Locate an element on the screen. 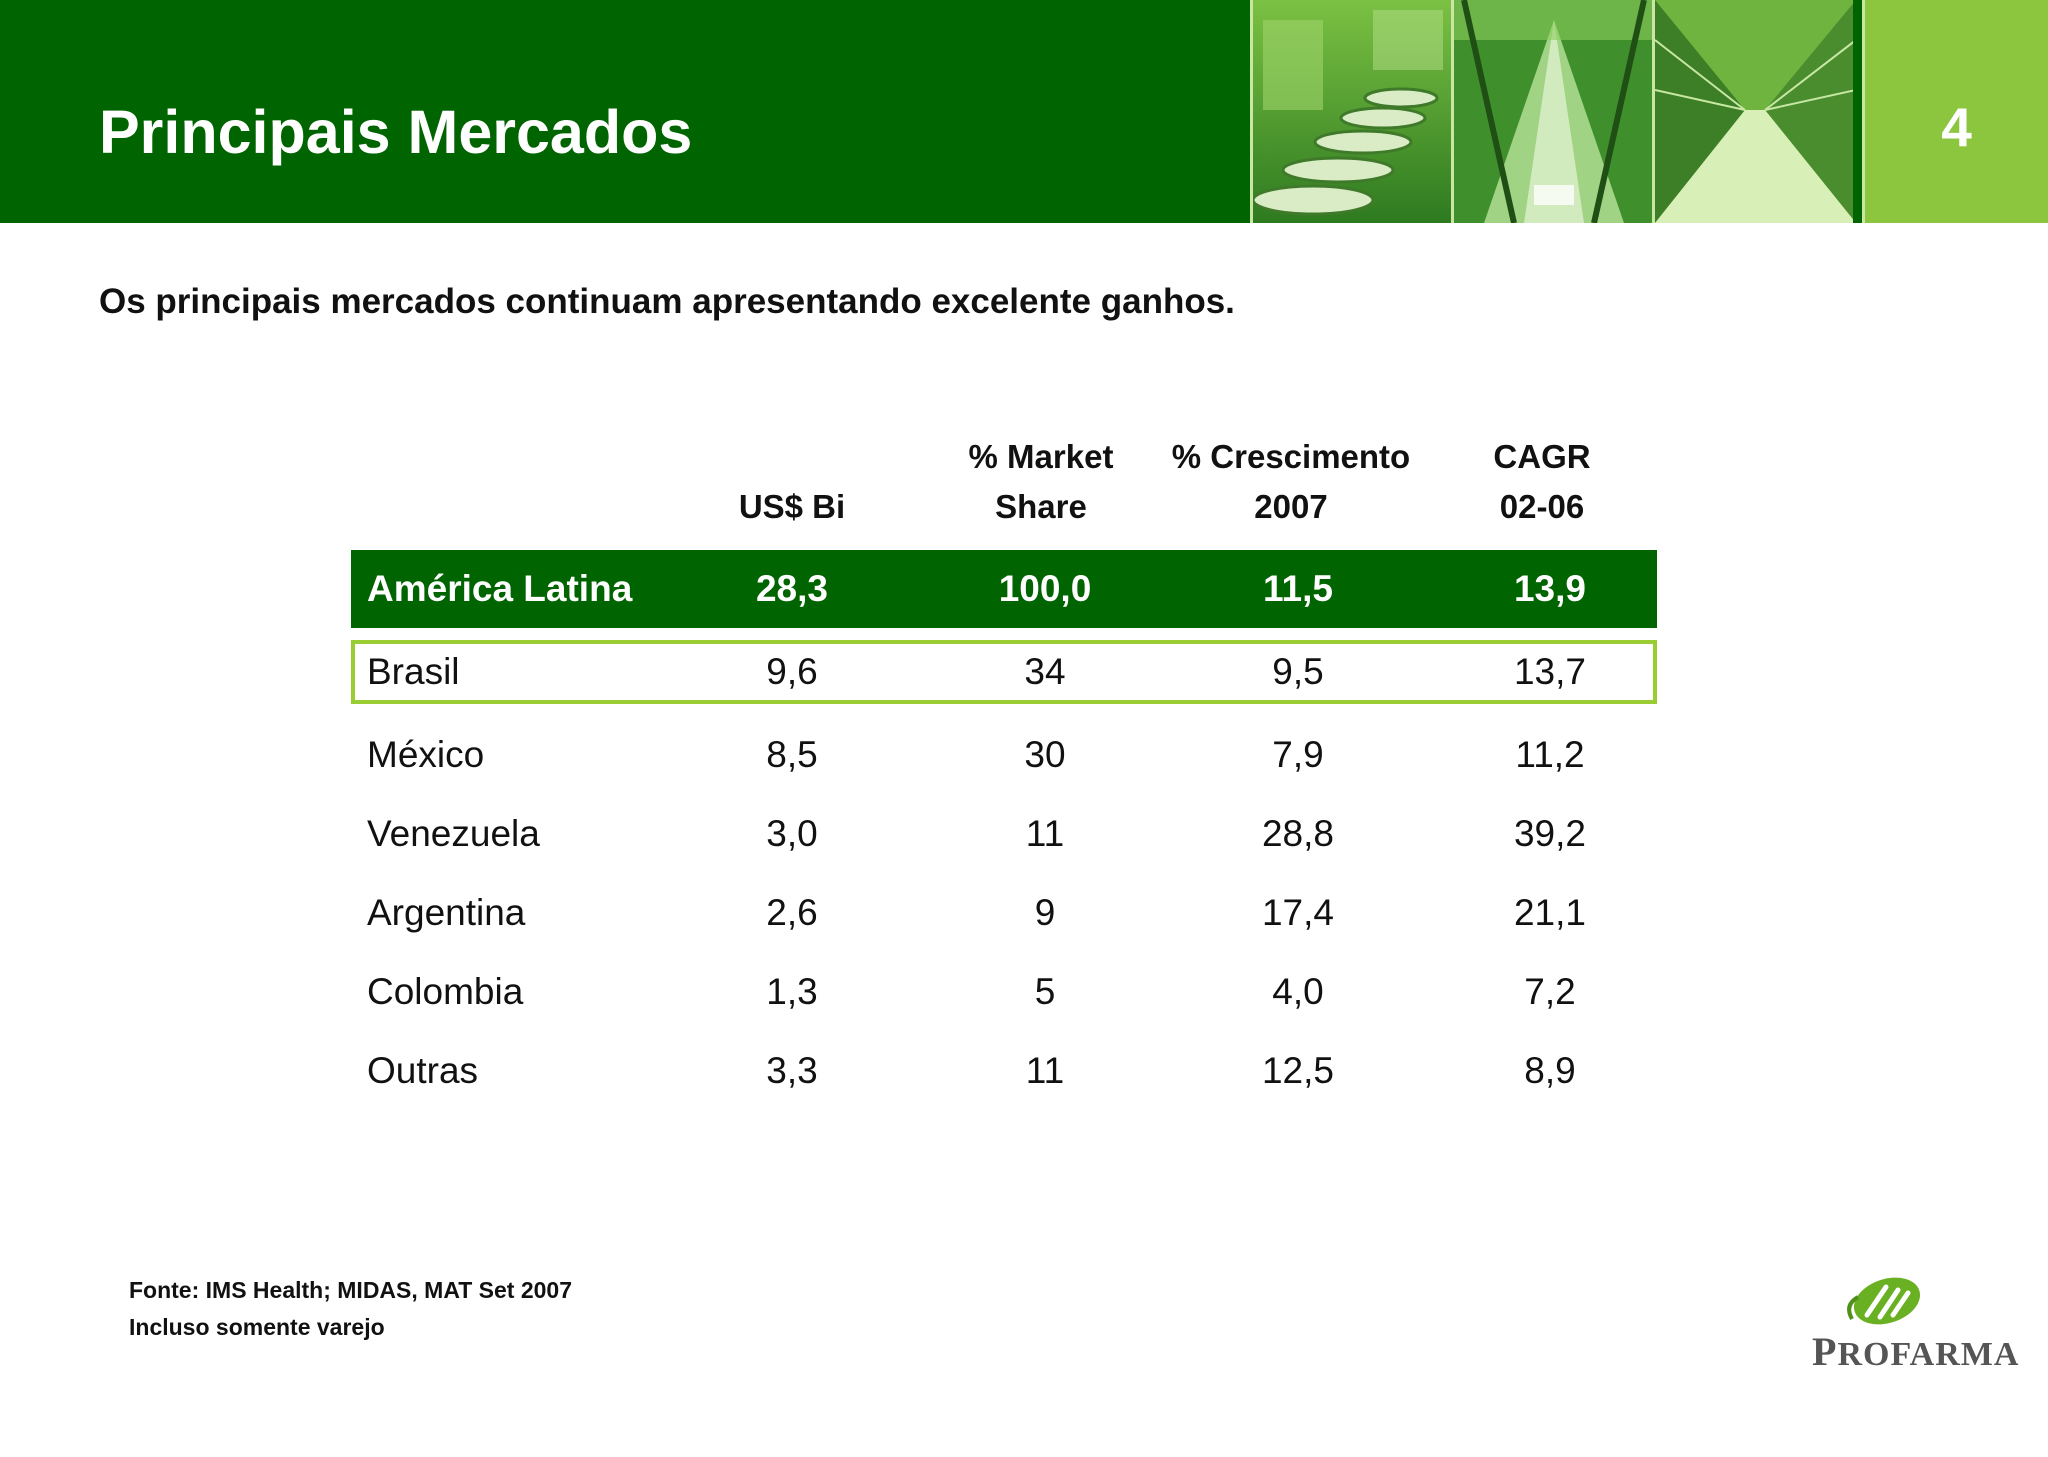  column-header-line2: Share is located at coordinates (1041, 506).